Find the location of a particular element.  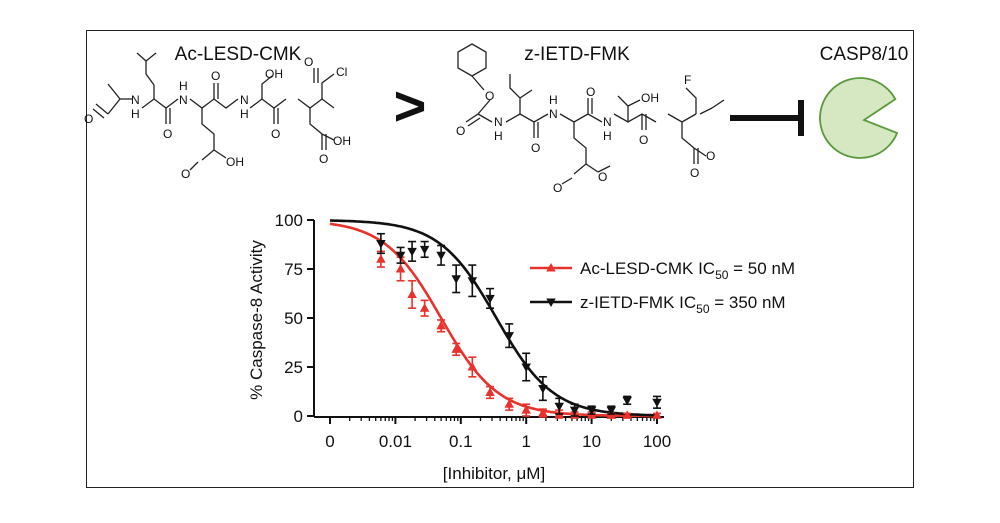

chart-data-points is located at coordinates (519, 325).